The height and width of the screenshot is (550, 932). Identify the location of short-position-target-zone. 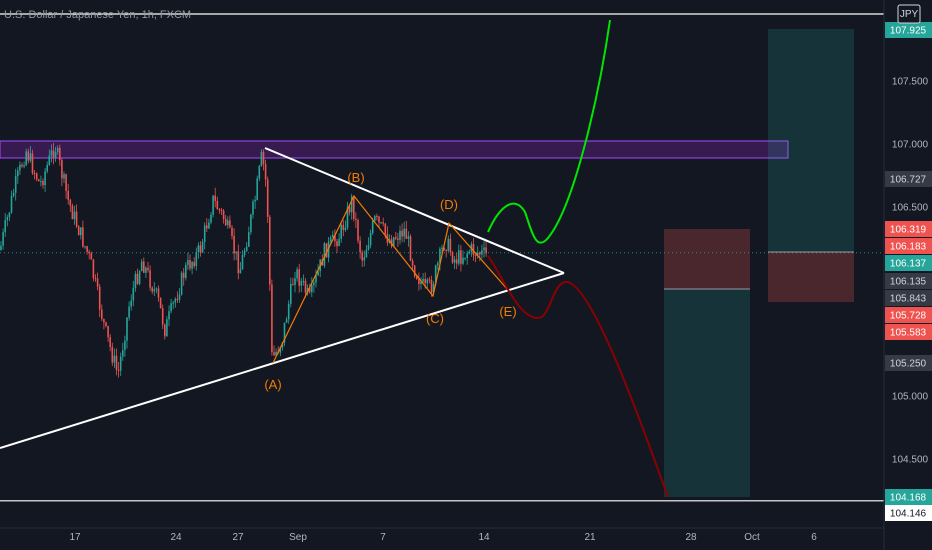
(707, 393).